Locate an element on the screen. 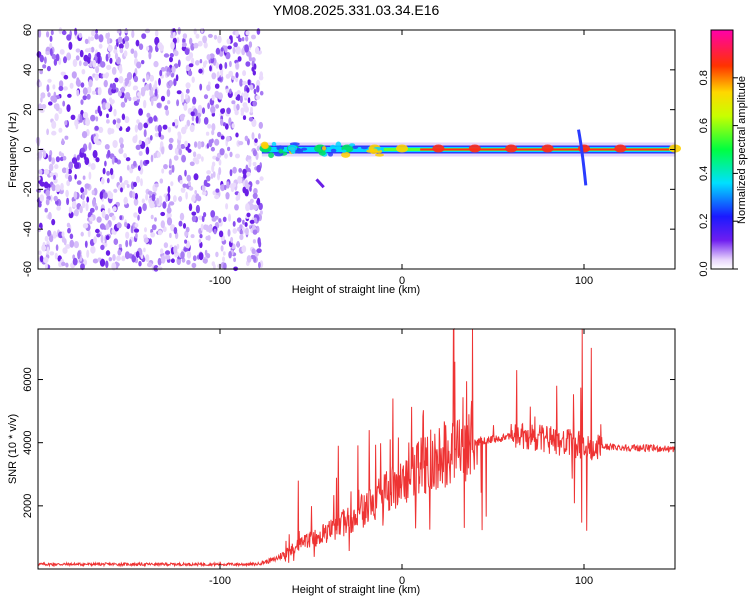  colorbar-gradient is located at coordinates (722, 149).